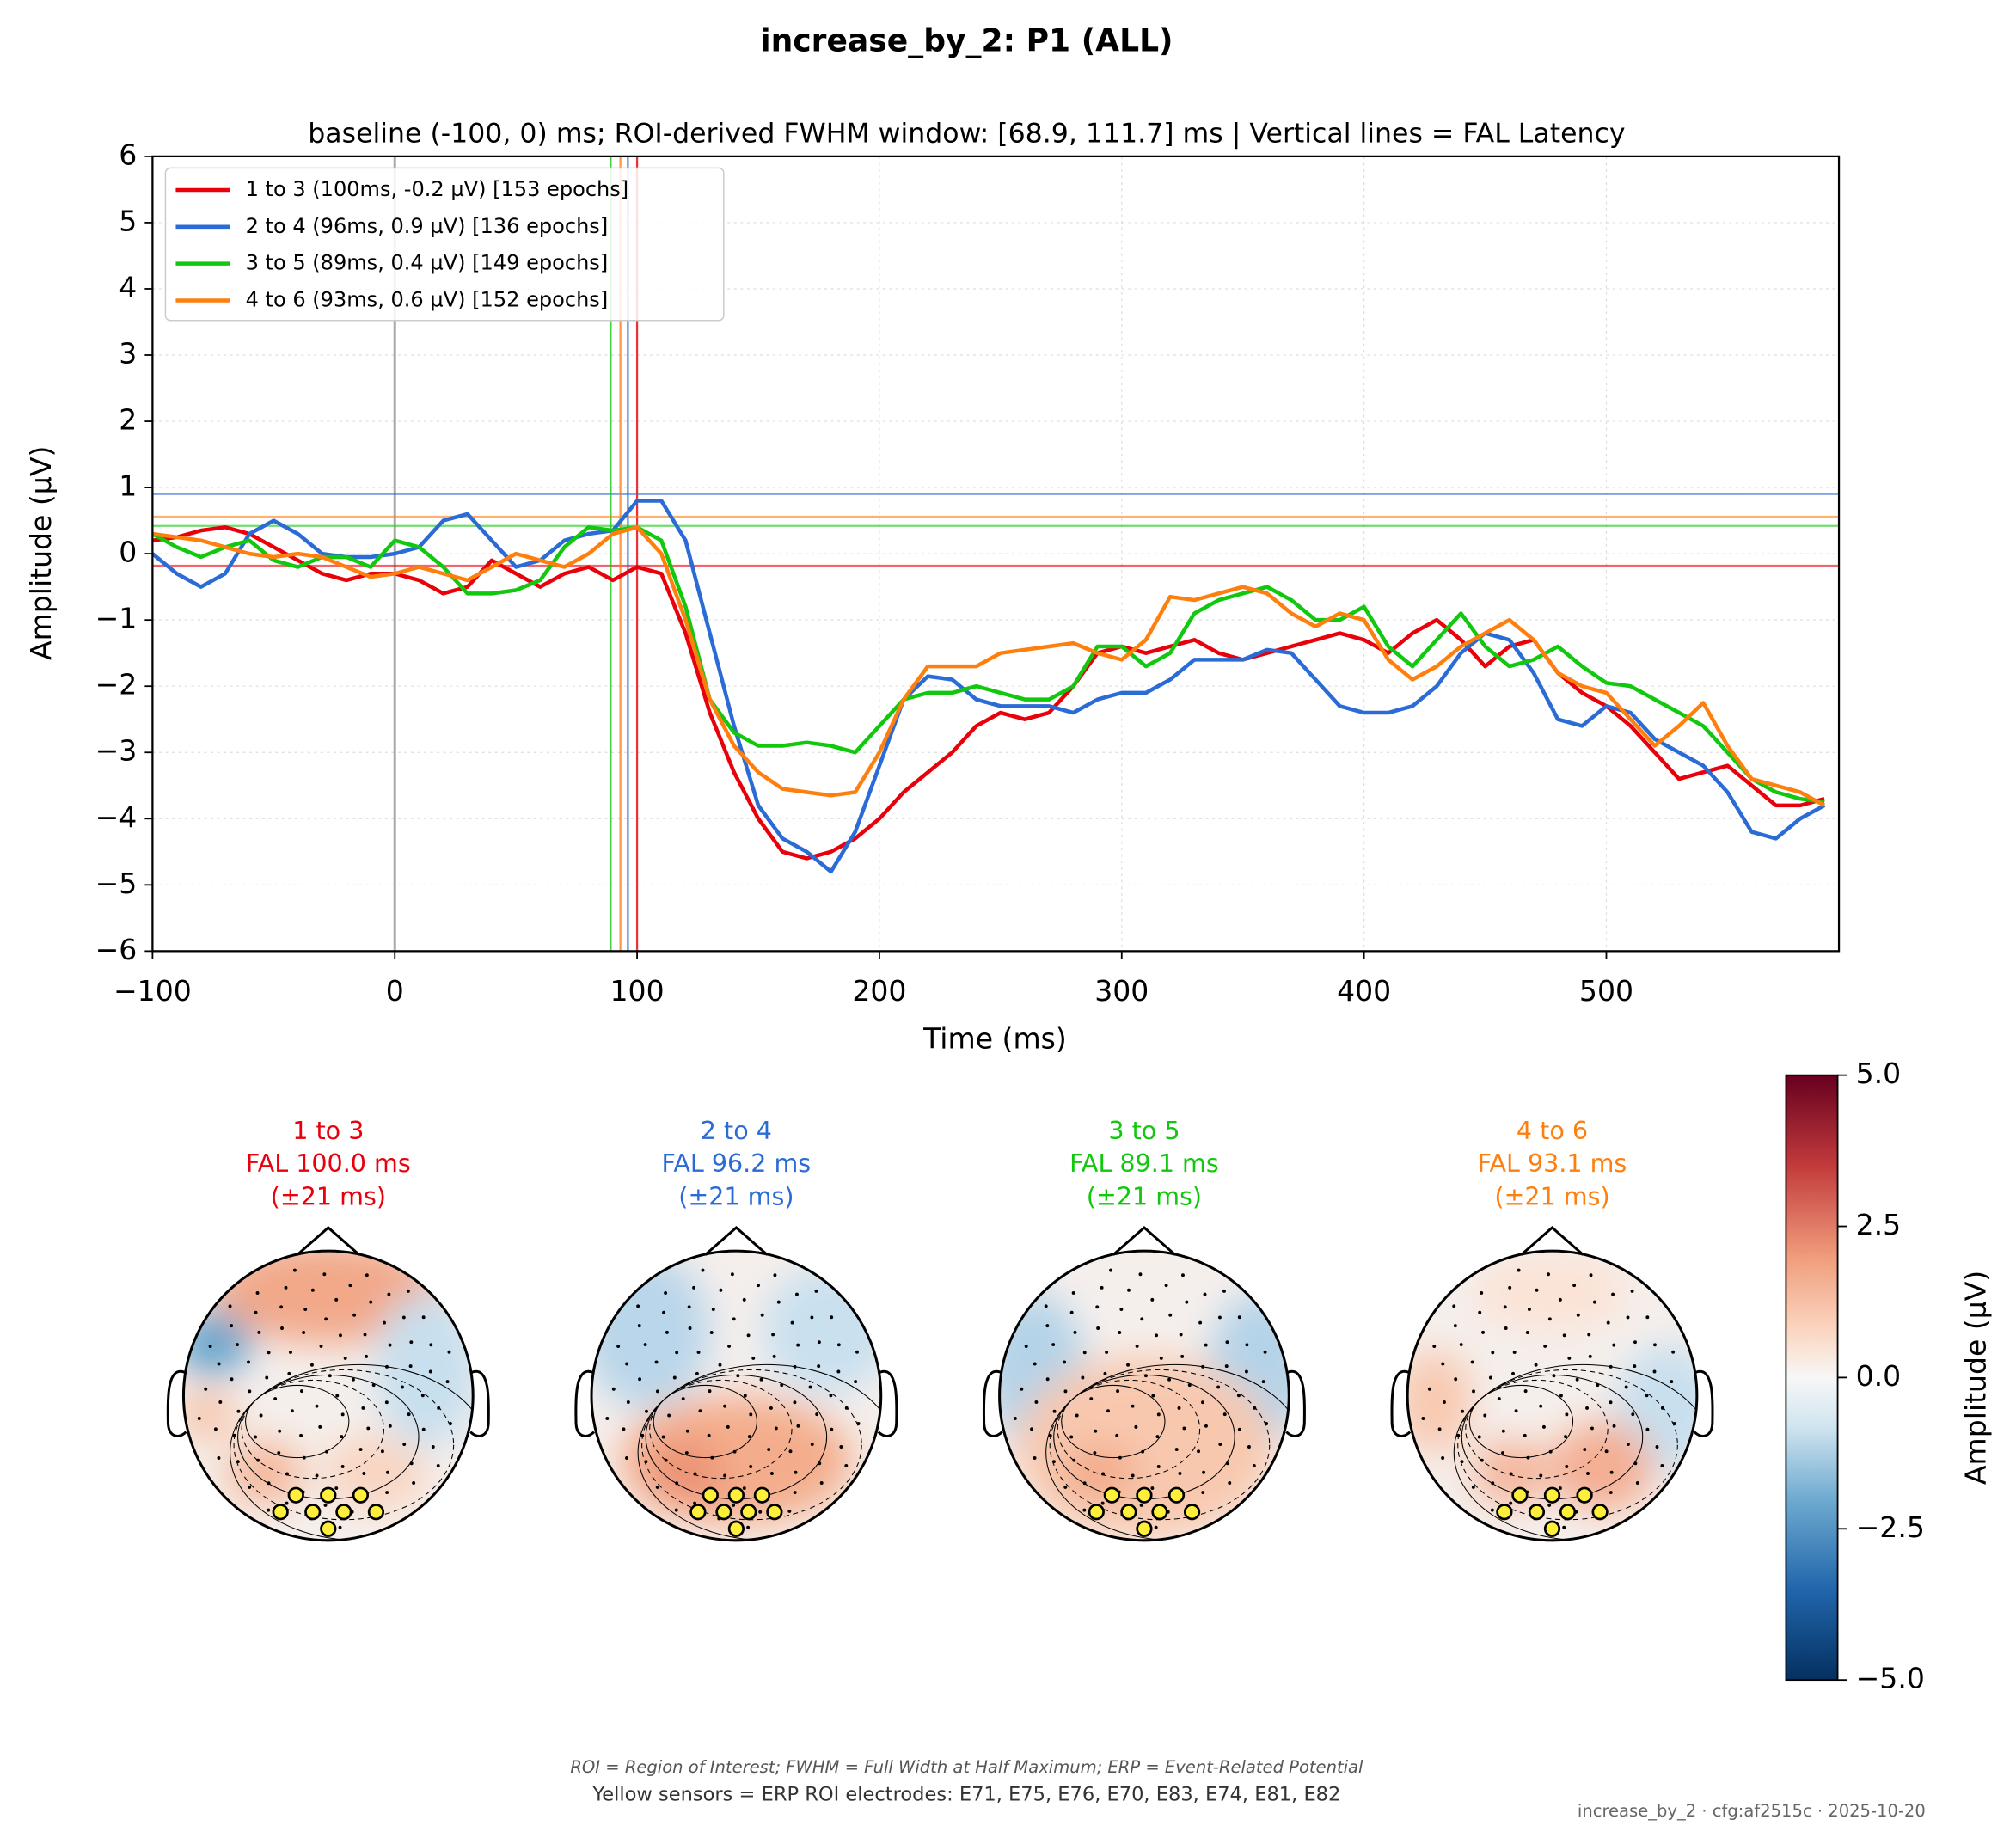 This screenshot has width=2016, height=1838. I want to click on colorbar-tick-label: −5.0, so click(1890, 1679).